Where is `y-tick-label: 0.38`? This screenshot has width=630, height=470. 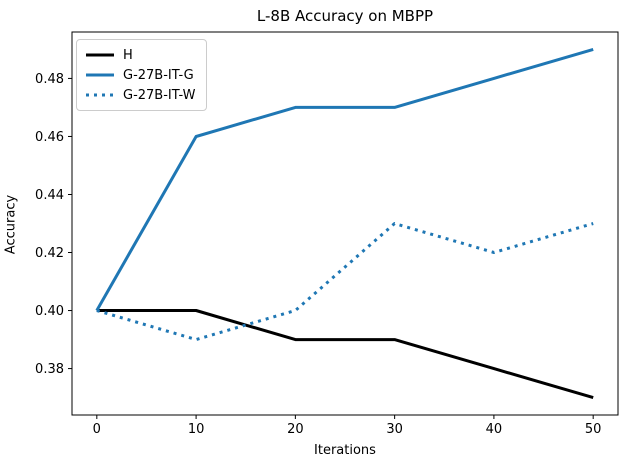 y-tick-label: 0.38 is located at coordinates (49, 369).